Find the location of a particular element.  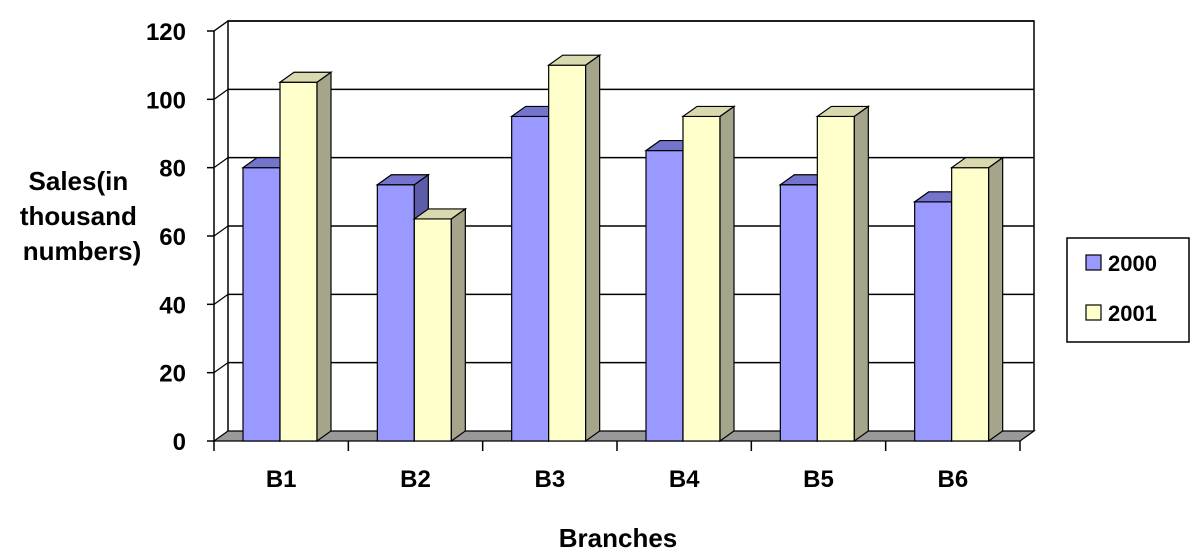

legend-label: 2000 is located at coordinates (1132, 263).